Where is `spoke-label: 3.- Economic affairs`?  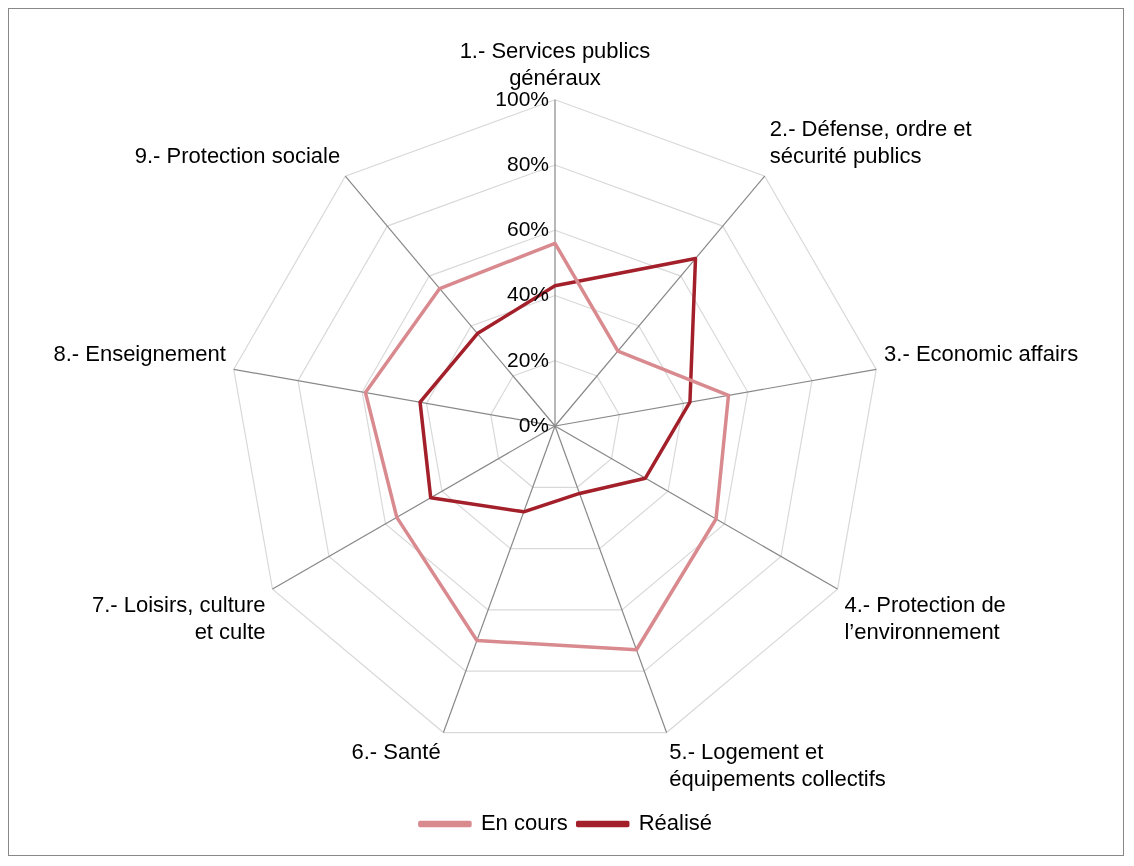 spoke-label: 3.- Economic affairs is located at coordinates (981, 353).